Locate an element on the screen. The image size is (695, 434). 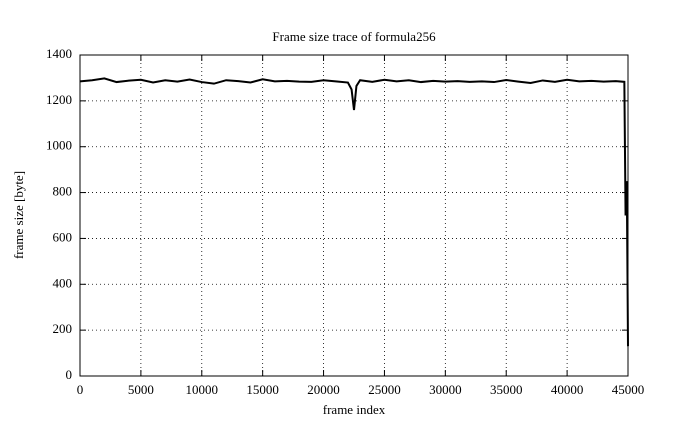
y-tick-label: 0 is located at coordinates (69, 374).